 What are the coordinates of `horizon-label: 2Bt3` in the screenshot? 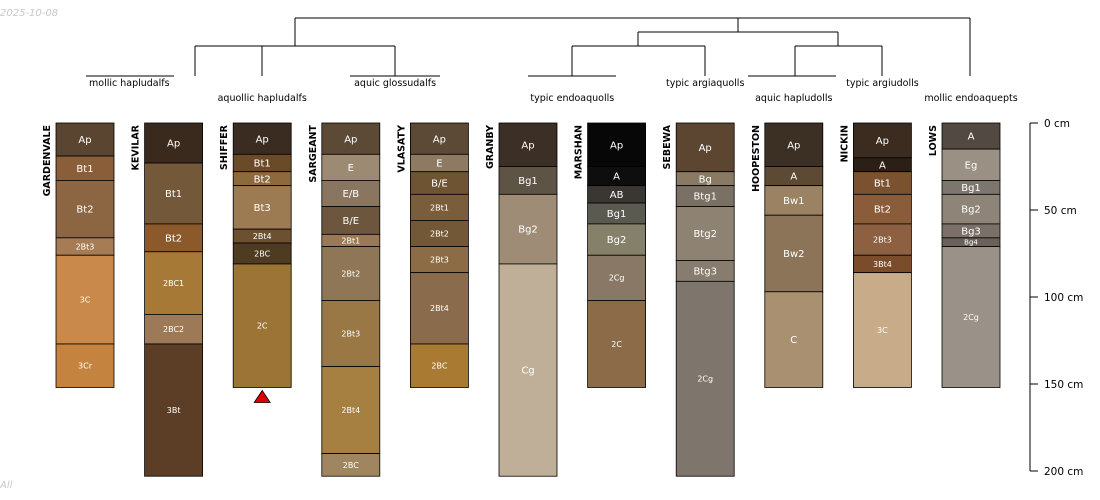 It's located at (350, 333).